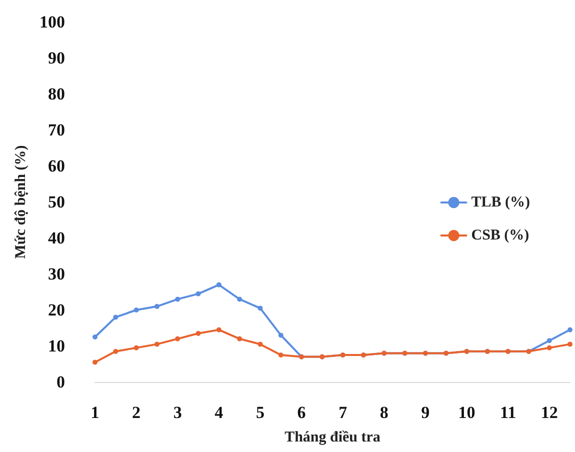  Describe the element at coordinates (56, 274) in the screenshot. I see `y-tick-label: 30` at that location.